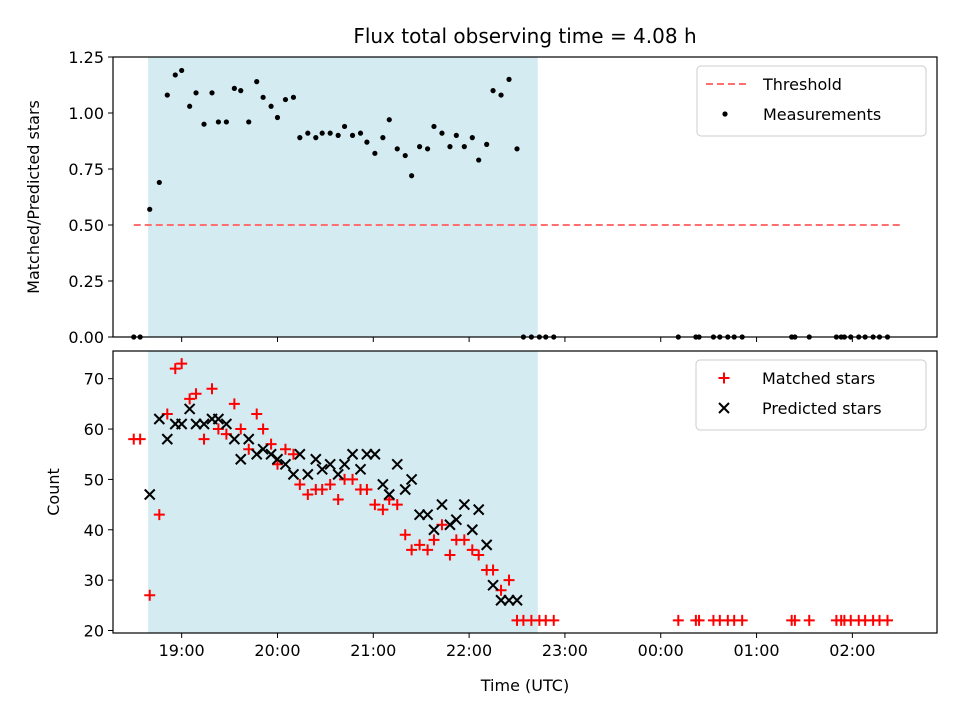 The height and width of the screenshot is (720, 960). Describe the element at coordinates (373, 650) in the screenshot. I see `x-tick-label: 21:00` at that location.